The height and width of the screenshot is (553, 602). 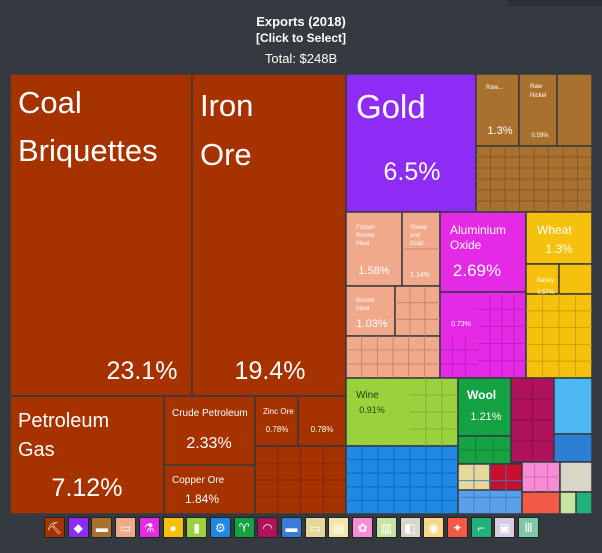 I want to click on label-wine_pct: 0.91%, so click(x=372, y=410).